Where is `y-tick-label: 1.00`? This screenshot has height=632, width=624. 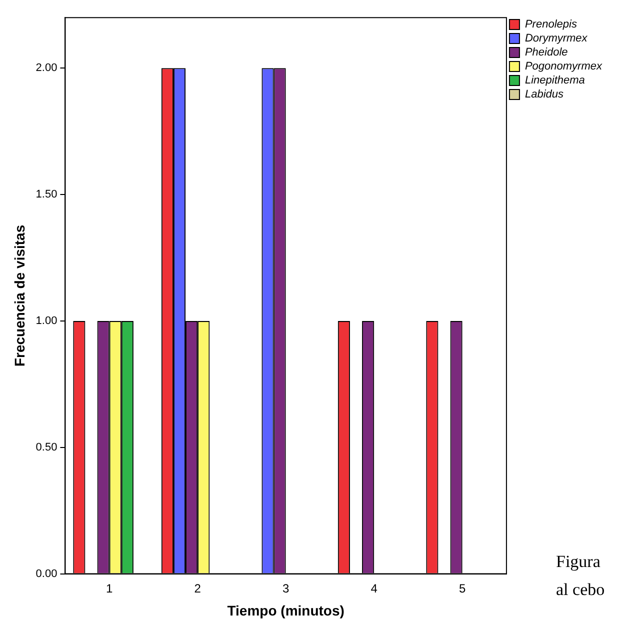 y-tick-label: 1.00 is located at coordinates (47, 321).